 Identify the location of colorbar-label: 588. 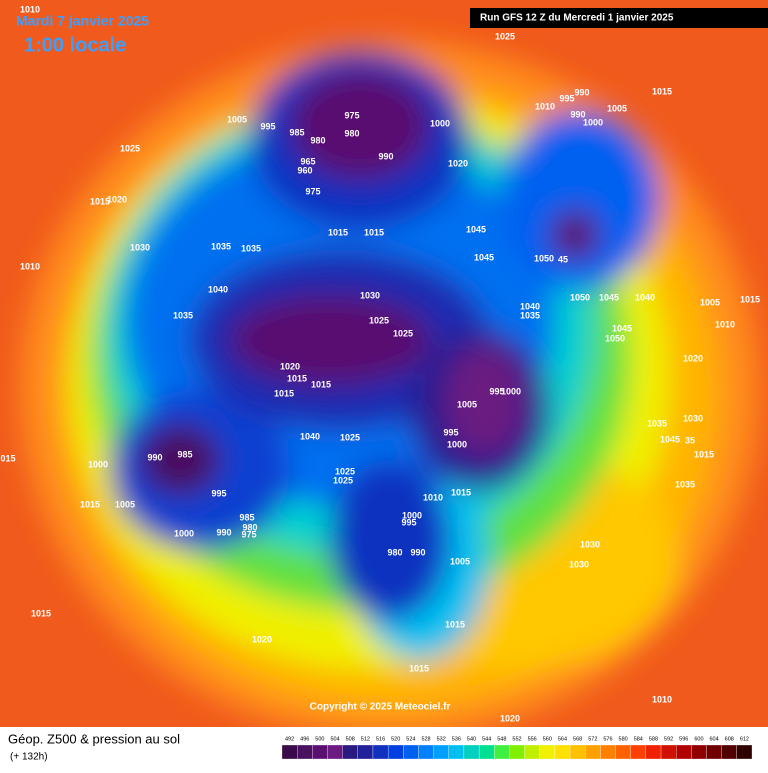
(653, 739).